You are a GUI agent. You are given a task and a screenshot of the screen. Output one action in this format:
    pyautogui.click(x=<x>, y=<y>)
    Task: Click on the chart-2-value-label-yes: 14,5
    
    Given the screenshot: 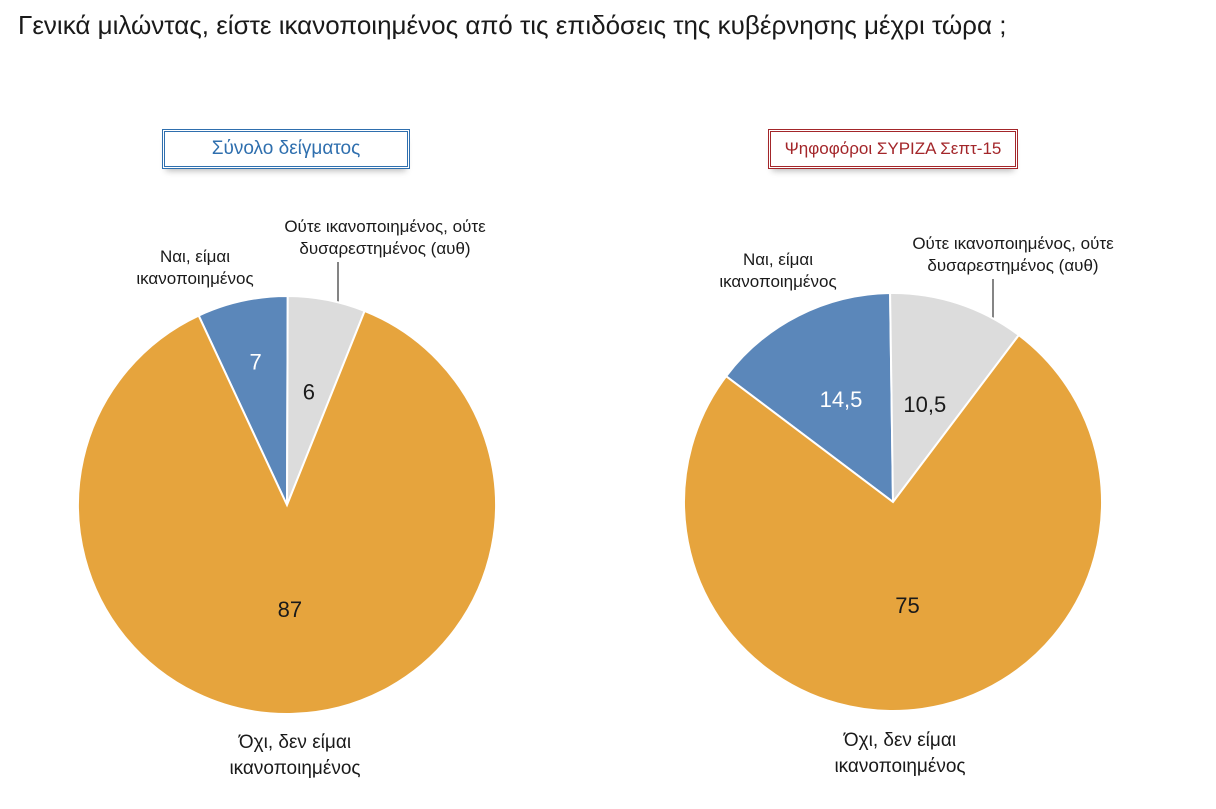 What is the action you would take?
    pyautogui.click(x=841, y=399)
    